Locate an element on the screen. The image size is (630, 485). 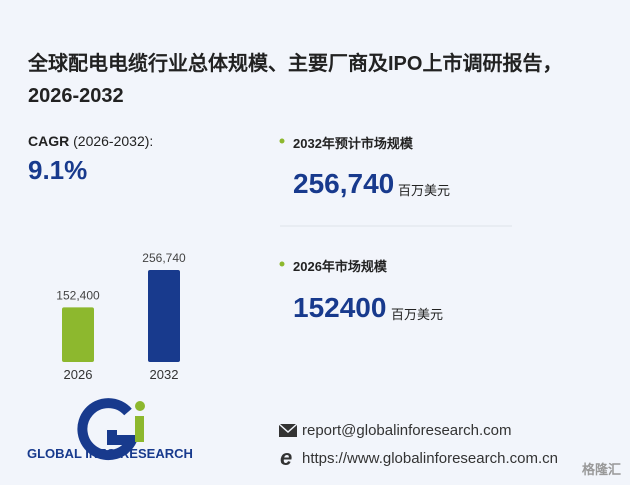
category-label: 2026 is located at coordinates (78, 374).